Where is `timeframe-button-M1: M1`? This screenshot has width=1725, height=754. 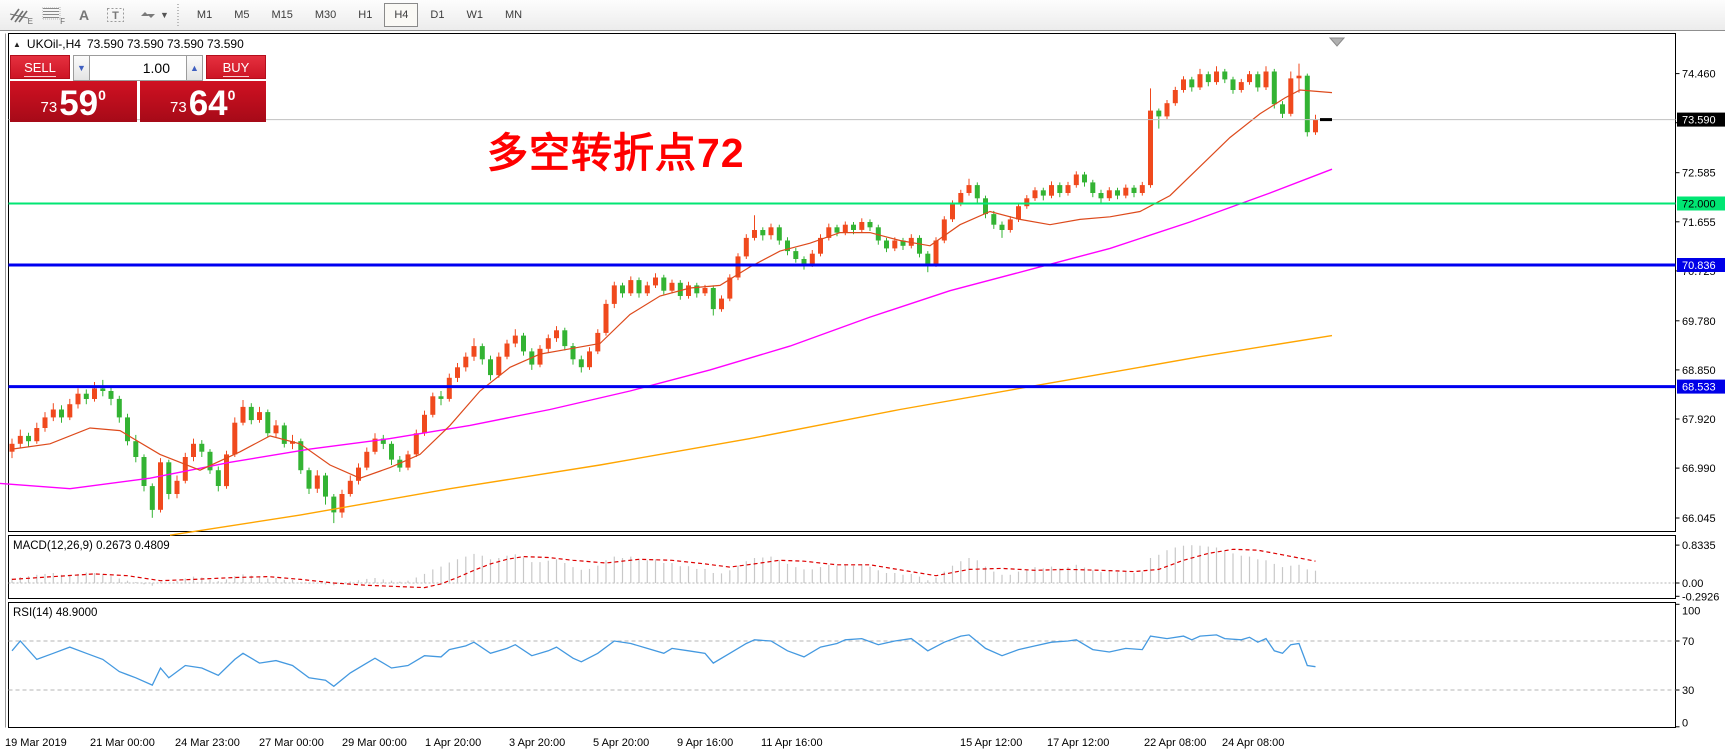
timeframe-button-M1: M1 is located at coordinates (204, 15).